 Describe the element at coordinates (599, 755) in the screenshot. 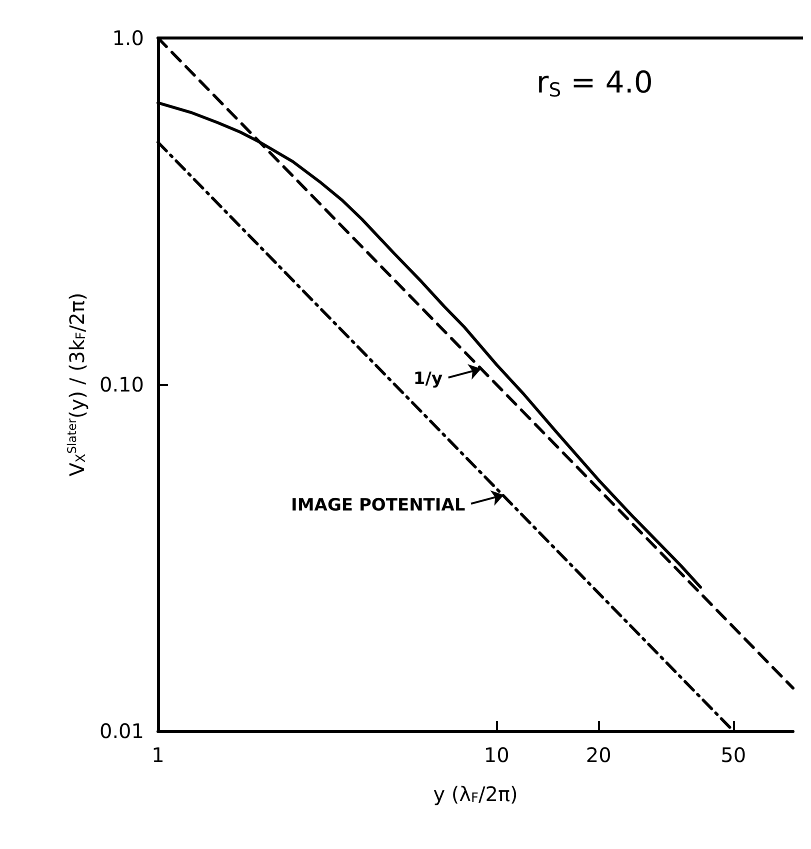

I see `x-tick-label: 20` at that location.